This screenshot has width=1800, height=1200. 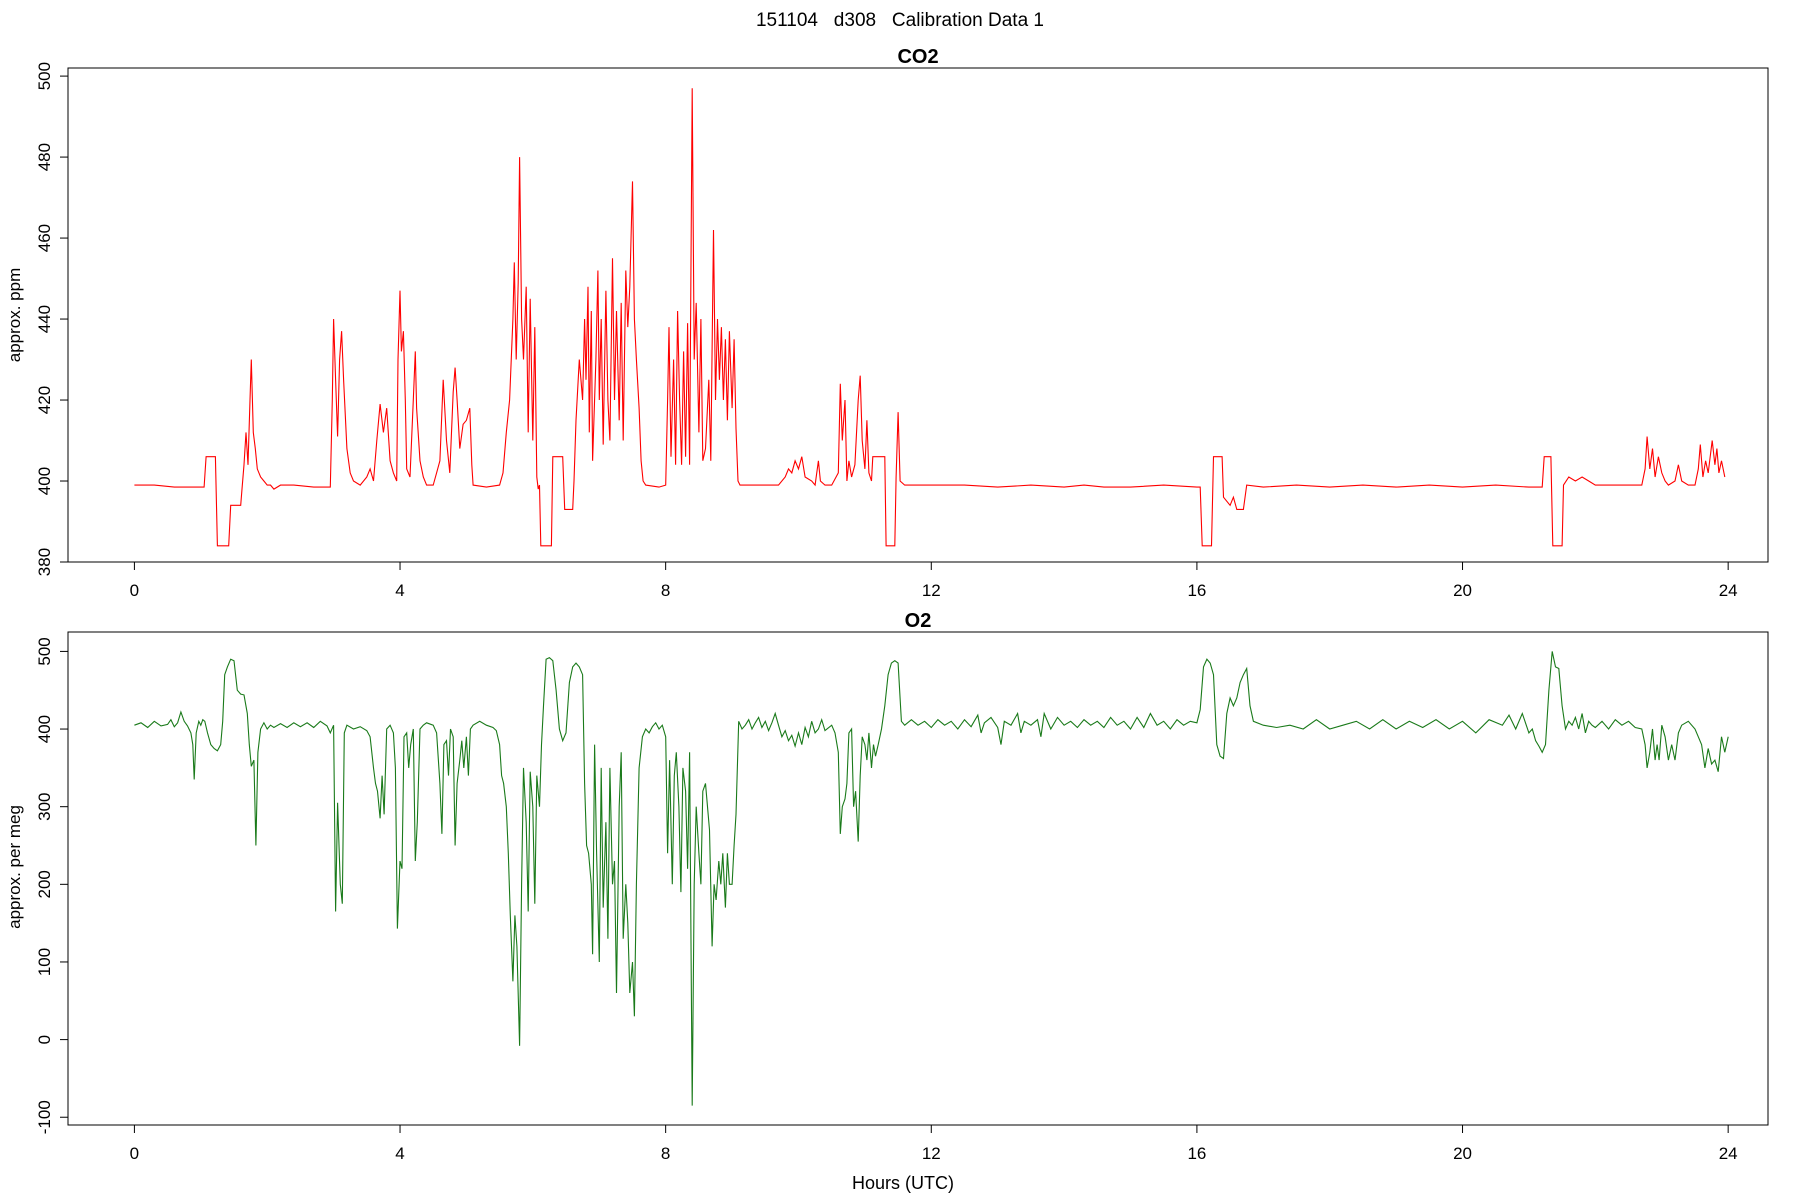 I want to click on y-tick-label: 420, so click(x=44, y=400).